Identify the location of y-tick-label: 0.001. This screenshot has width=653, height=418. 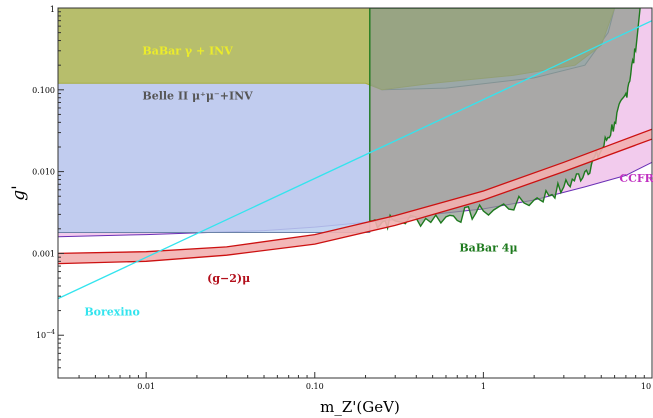
(43, 253).